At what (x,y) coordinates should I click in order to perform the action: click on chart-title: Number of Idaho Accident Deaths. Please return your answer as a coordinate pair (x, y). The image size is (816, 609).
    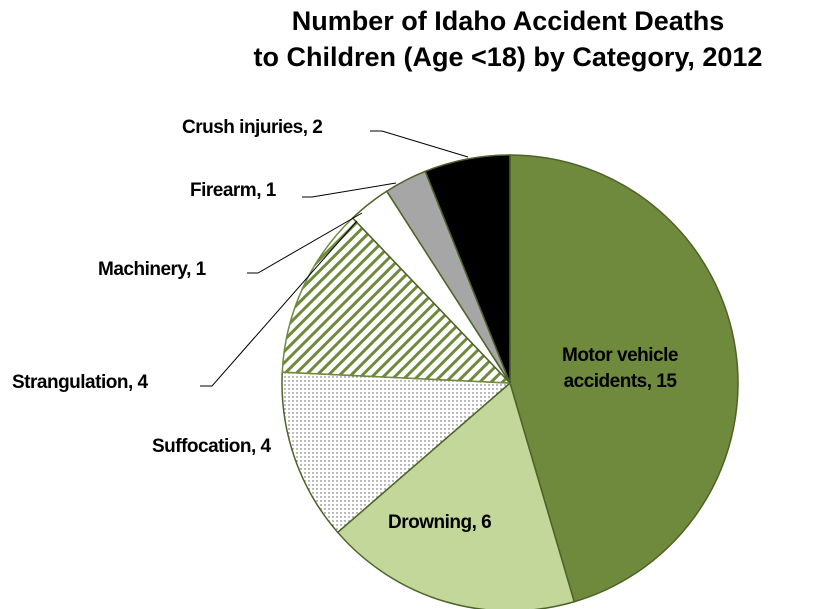
    Looking at the image, I should click on (508, 21).